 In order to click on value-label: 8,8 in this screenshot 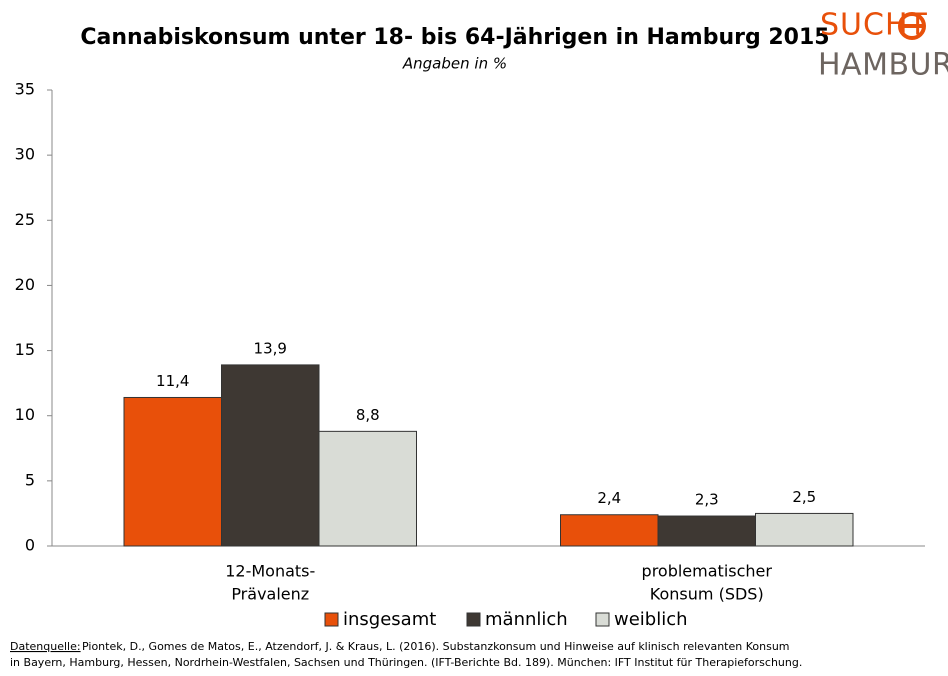, I will do `click(368, 415)`.